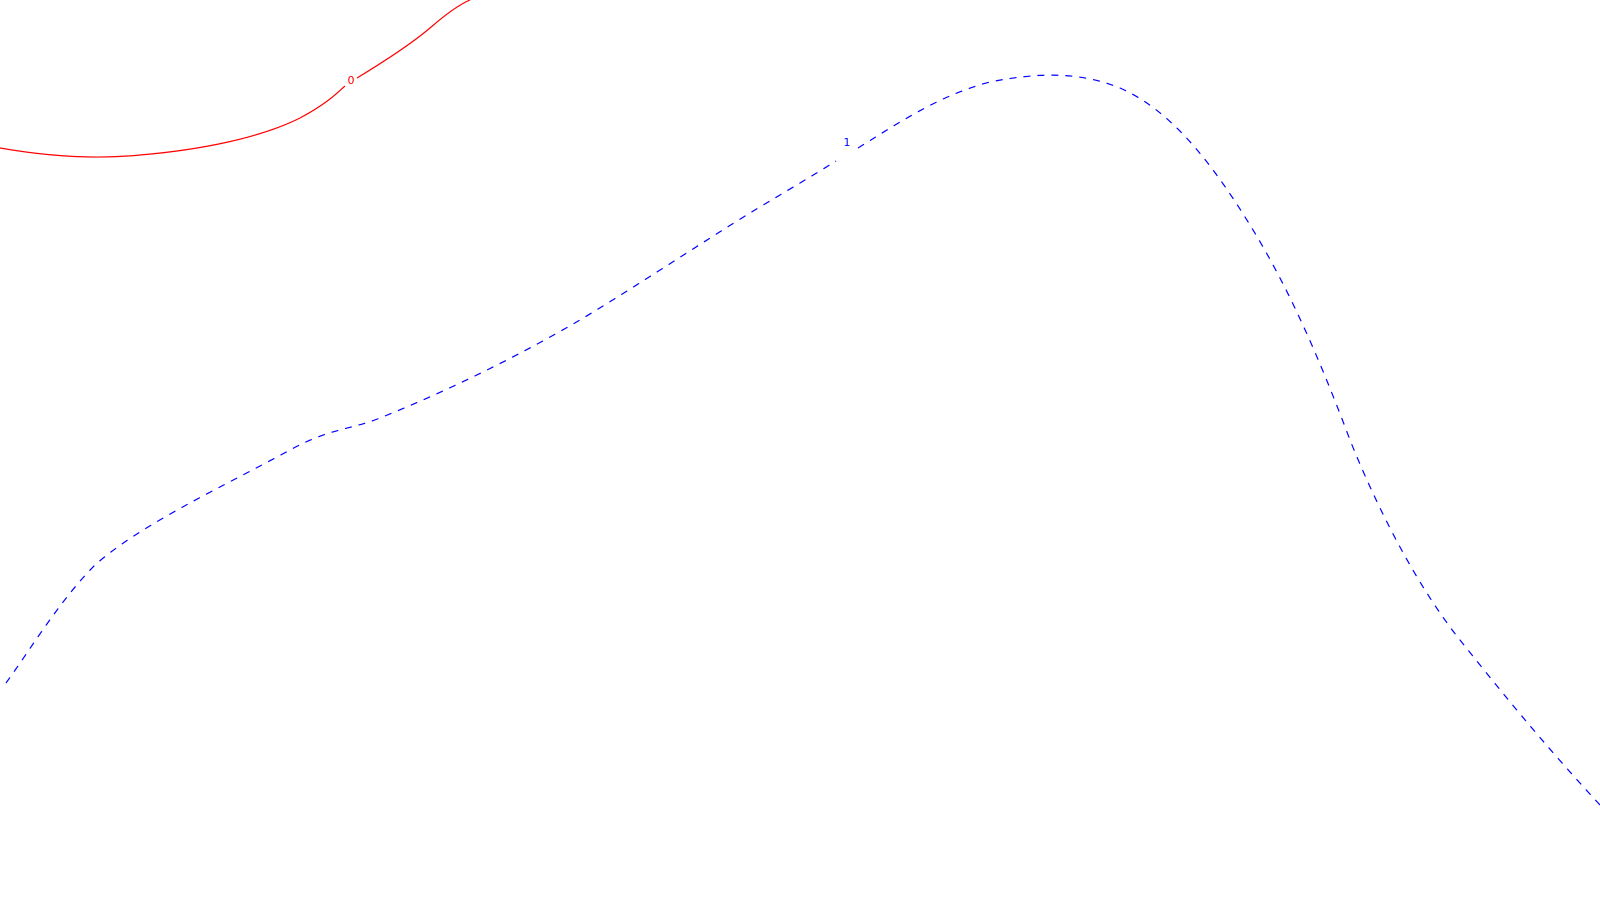 The height and width of the screenshot is (900, 1600). What do you see at coordinates (847, 142) in the screenshot?
I see `contour-1-label: 1` at bounding box center [847, 142].